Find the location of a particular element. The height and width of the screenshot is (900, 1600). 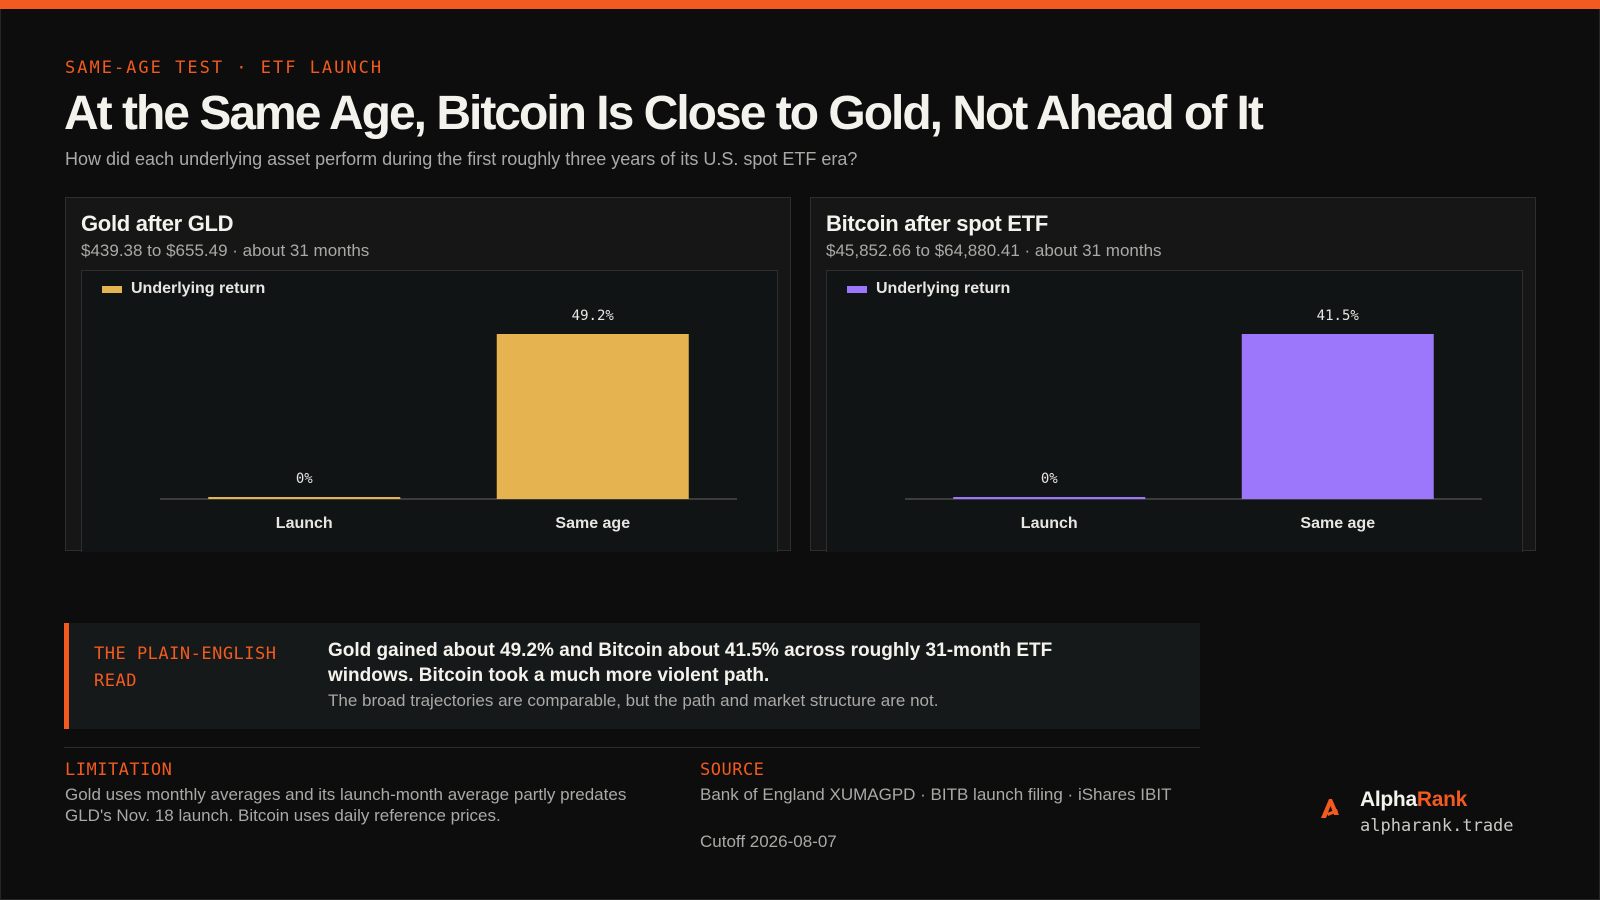

bitcoin-plot-area: 0% Launch 41.5% Same age Underlying return is located at coordinates (1174, 411).